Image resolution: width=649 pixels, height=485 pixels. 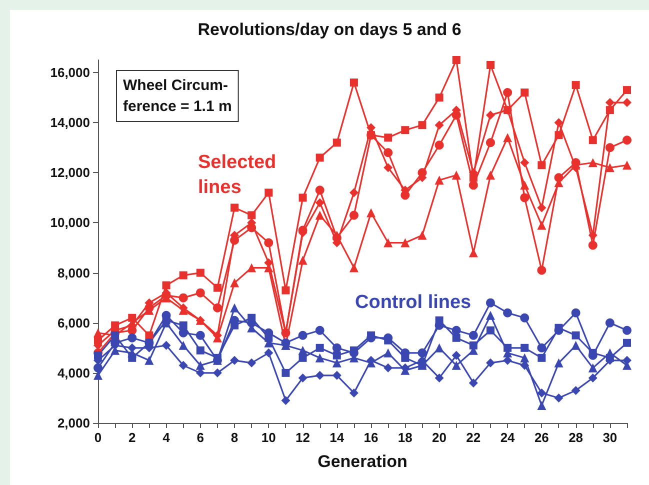 What do you see at coordinates (234, 437) in the screenshot?
I see `x-tick-label: 8` at bounding box center [234, 437].